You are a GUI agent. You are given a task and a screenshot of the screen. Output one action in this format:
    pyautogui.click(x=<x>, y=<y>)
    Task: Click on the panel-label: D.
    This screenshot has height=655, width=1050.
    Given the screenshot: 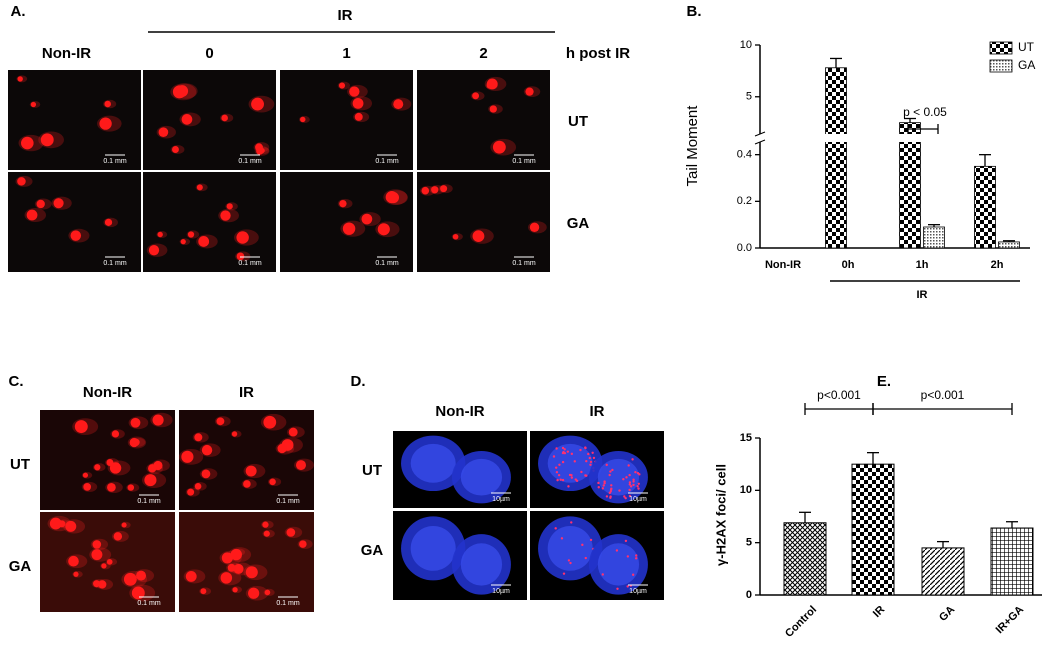 What is the action you would take?
    pyautogui.click(x=358, y=381)
    